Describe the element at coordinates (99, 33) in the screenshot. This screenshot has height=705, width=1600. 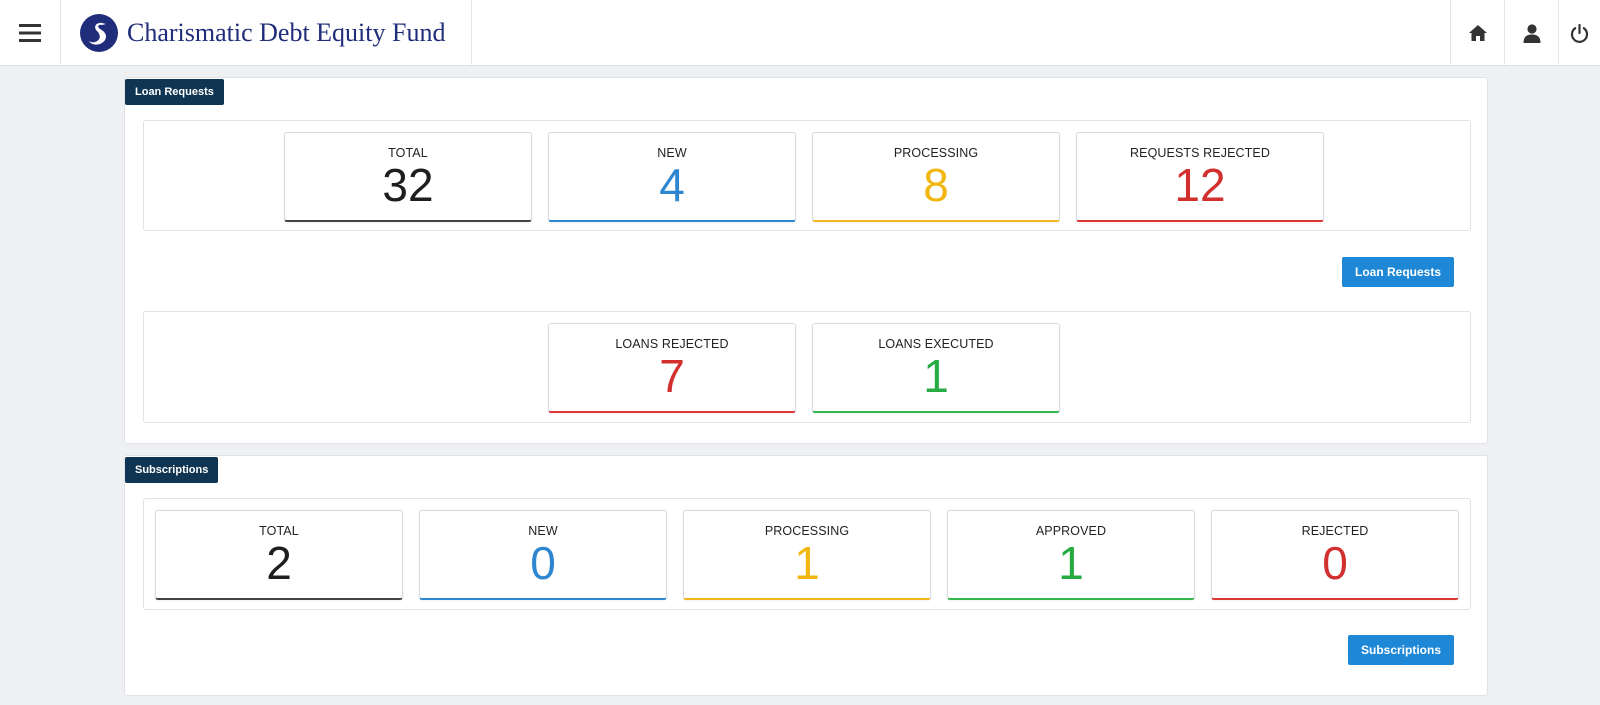
I see `swan-logo-icon` at that location.